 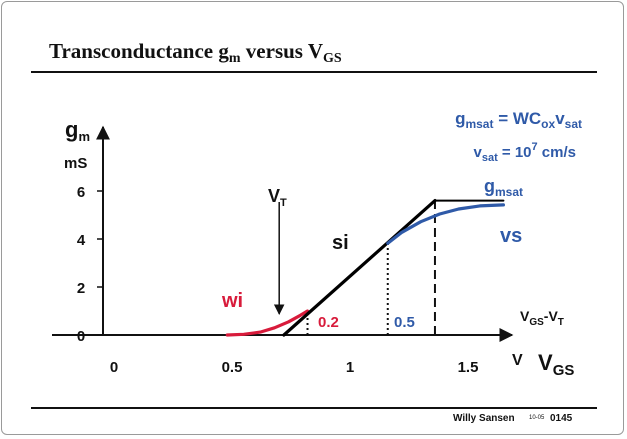 I want to click on x-axis-unit: V, so click(x=517, y=360).